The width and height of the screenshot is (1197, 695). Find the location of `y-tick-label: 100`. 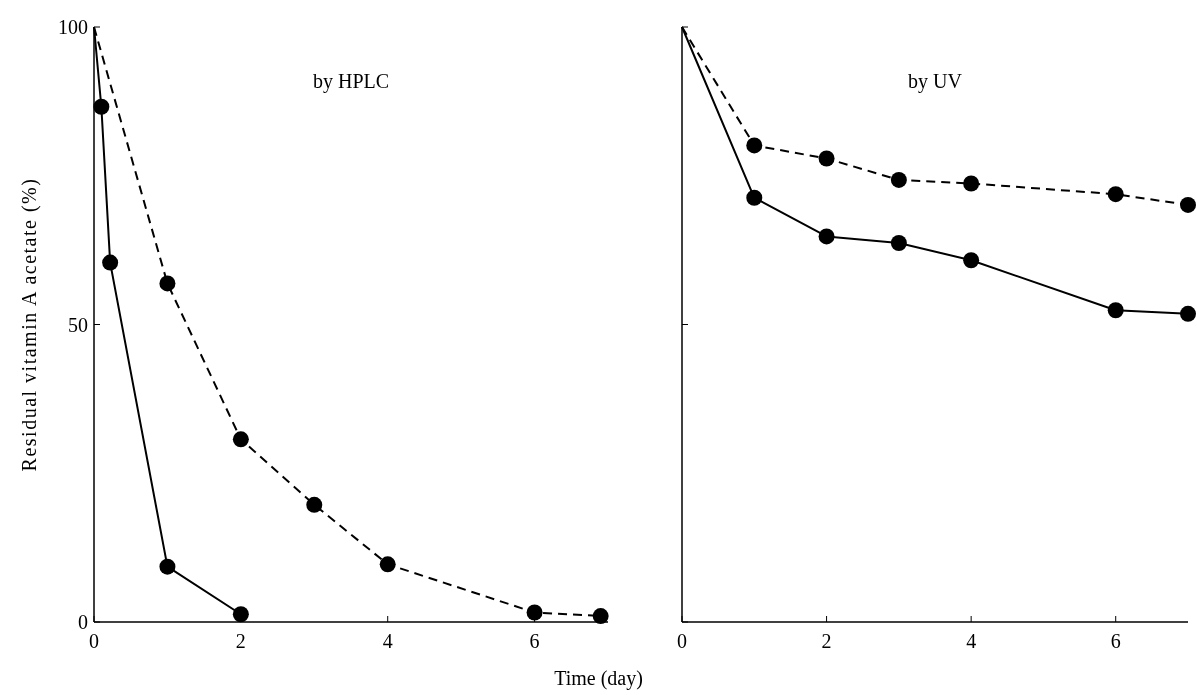

y-tick-label: 100 is located at coordinates (73, 27).